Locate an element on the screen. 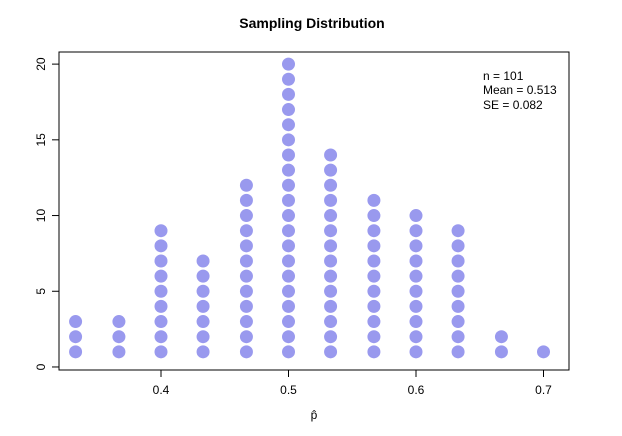 The height and width of the screenshot is (436, 622). y-tick-label: 0 is located at coordinates (41, 366).